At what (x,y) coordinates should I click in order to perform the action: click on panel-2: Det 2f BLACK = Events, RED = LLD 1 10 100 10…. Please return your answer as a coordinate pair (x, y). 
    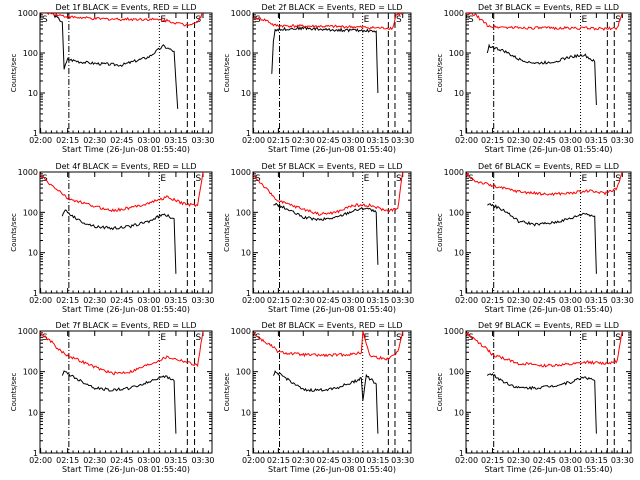
    Looking at the image, I should click on (318, 78).